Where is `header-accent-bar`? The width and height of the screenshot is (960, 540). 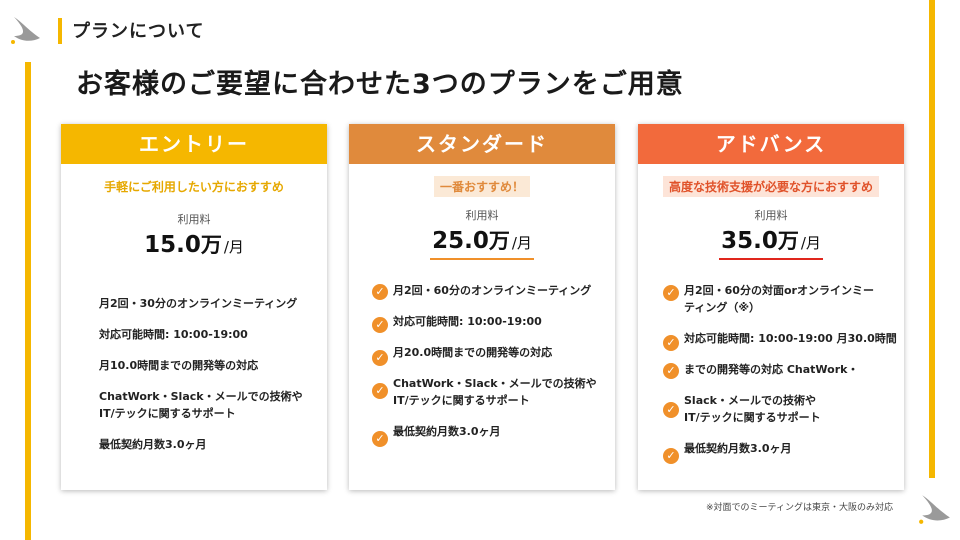 header-accent-bar is located at coordinates (60, 31).